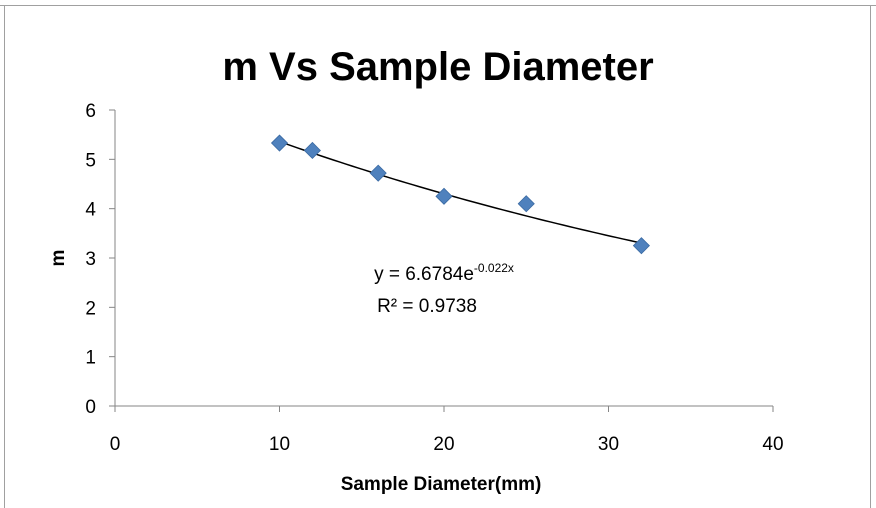 The height and width of the screenshot is (508, 876). Describe the element at coordinates (100, 259) in the screenshot. I see `y-axis-ticks: 0 1 2 3 4 5 6` at that location.